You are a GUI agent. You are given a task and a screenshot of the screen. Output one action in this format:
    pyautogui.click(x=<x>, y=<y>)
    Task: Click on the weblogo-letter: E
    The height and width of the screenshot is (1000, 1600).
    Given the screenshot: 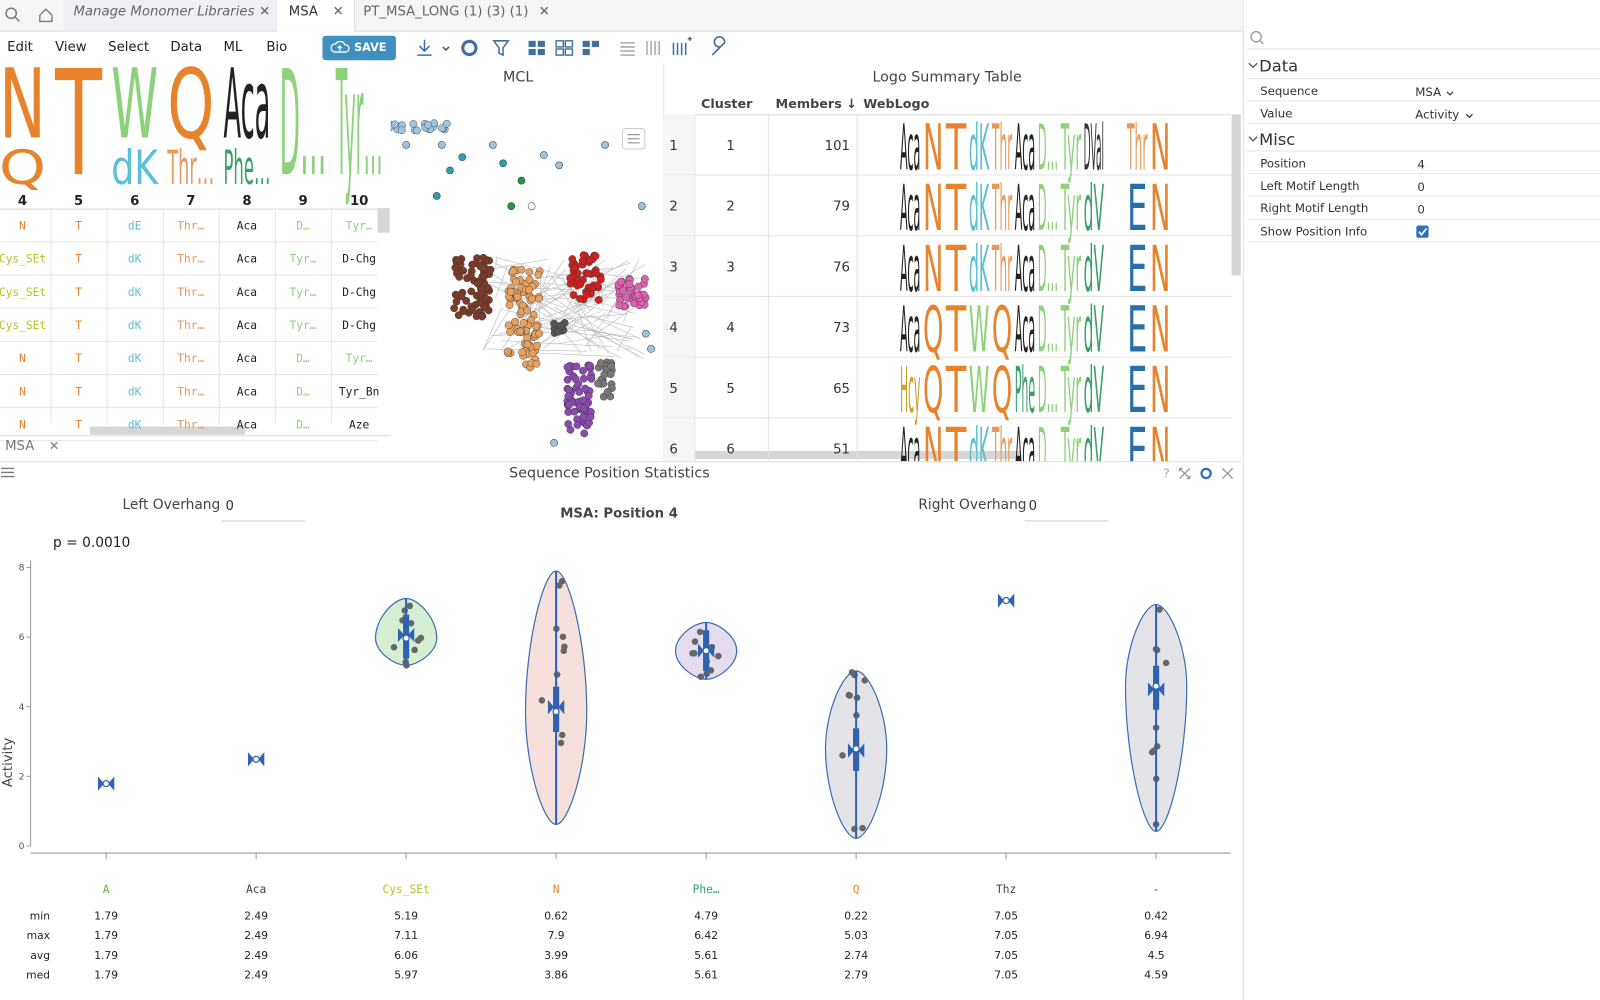 What is the action you would take?
    pyautogui.click(x=1137, y=269)
    